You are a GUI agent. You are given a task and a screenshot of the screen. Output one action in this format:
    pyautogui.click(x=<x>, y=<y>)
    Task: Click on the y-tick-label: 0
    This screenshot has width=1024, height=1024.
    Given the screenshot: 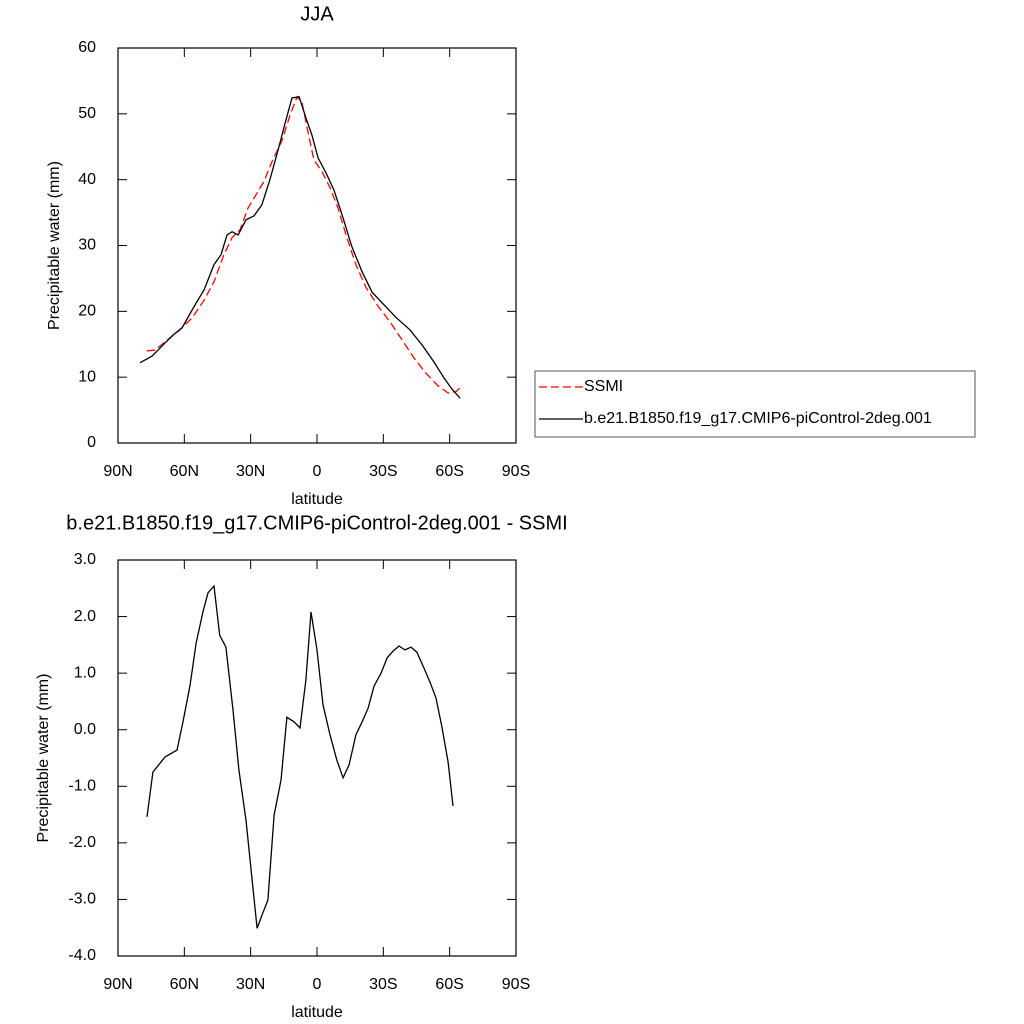 What is the action you would take?
    pyautogui.click(x=91, y=442)
    